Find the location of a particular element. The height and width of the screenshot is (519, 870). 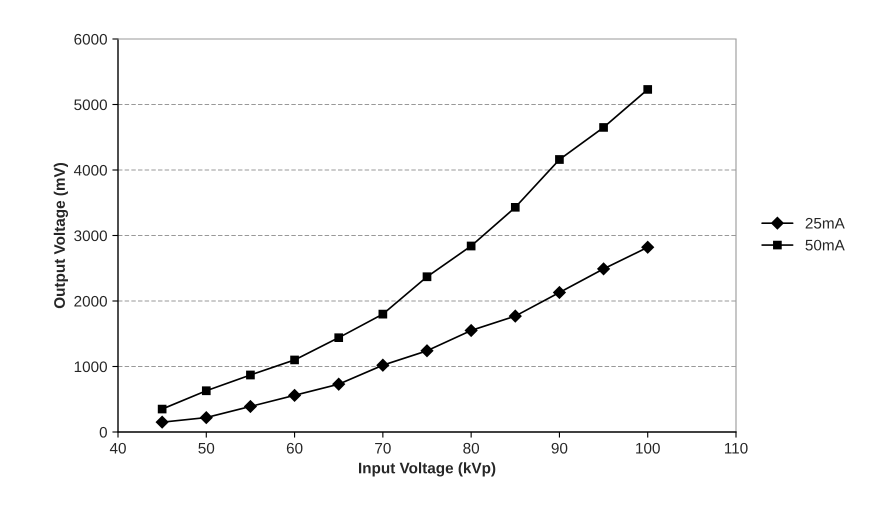

y-tick-label: 4000 is located at coordinates (90, 170).